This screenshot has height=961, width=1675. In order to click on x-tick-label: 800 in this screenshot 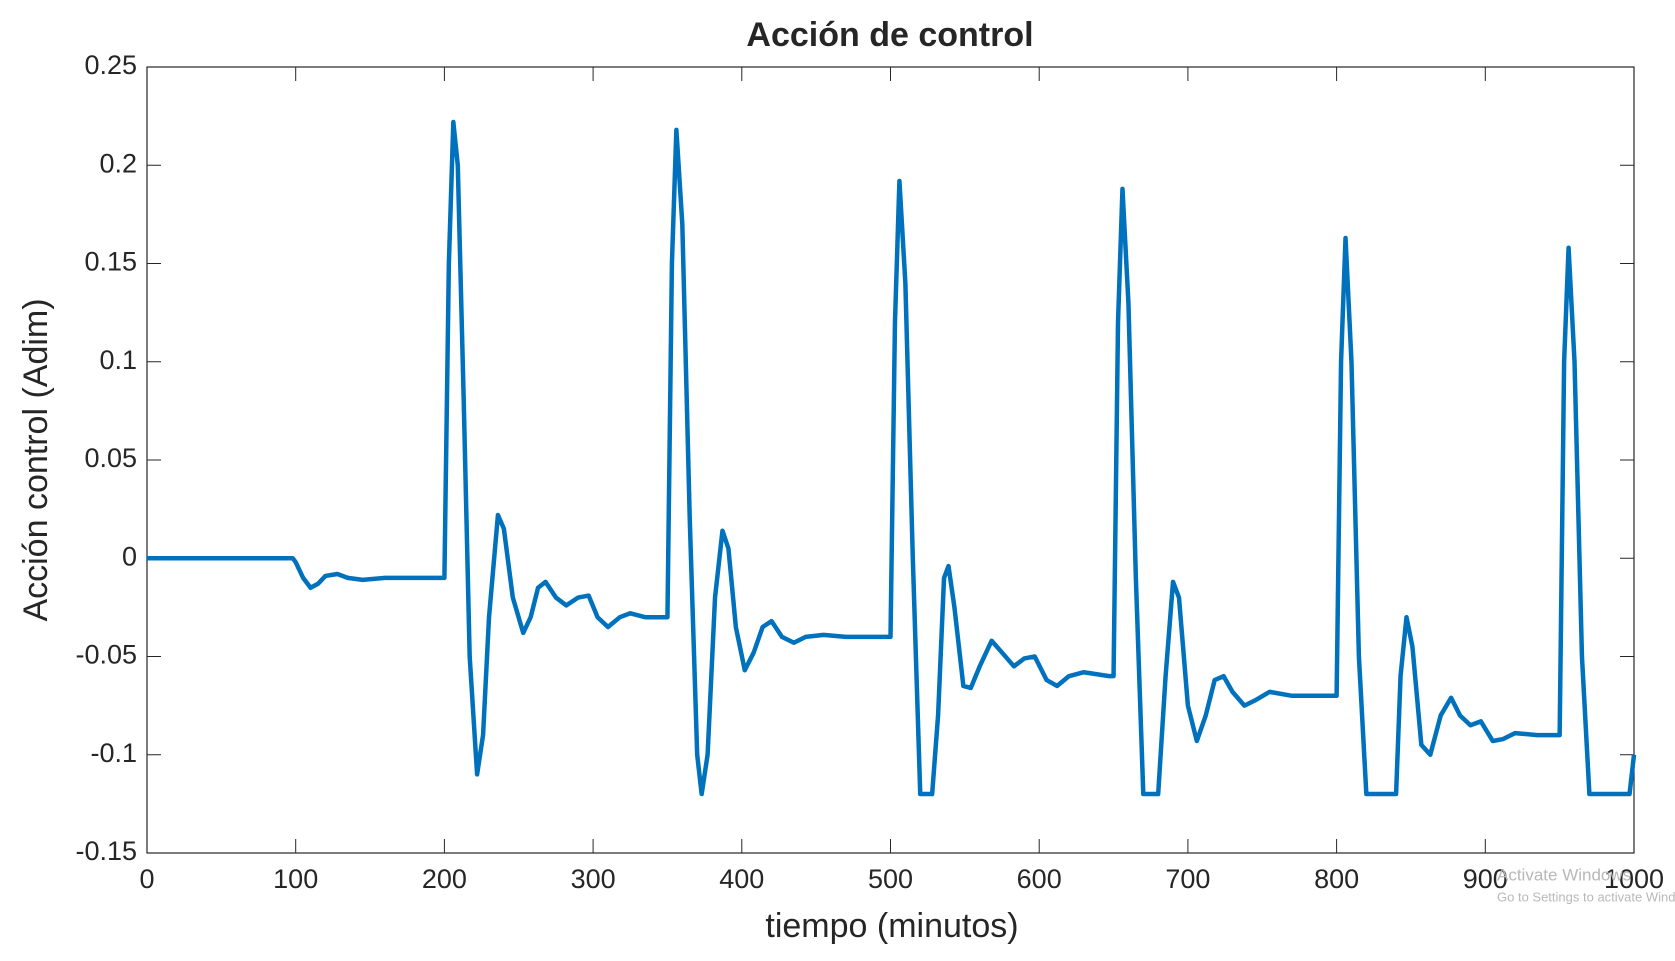, I will do `click(1336, 879)`.